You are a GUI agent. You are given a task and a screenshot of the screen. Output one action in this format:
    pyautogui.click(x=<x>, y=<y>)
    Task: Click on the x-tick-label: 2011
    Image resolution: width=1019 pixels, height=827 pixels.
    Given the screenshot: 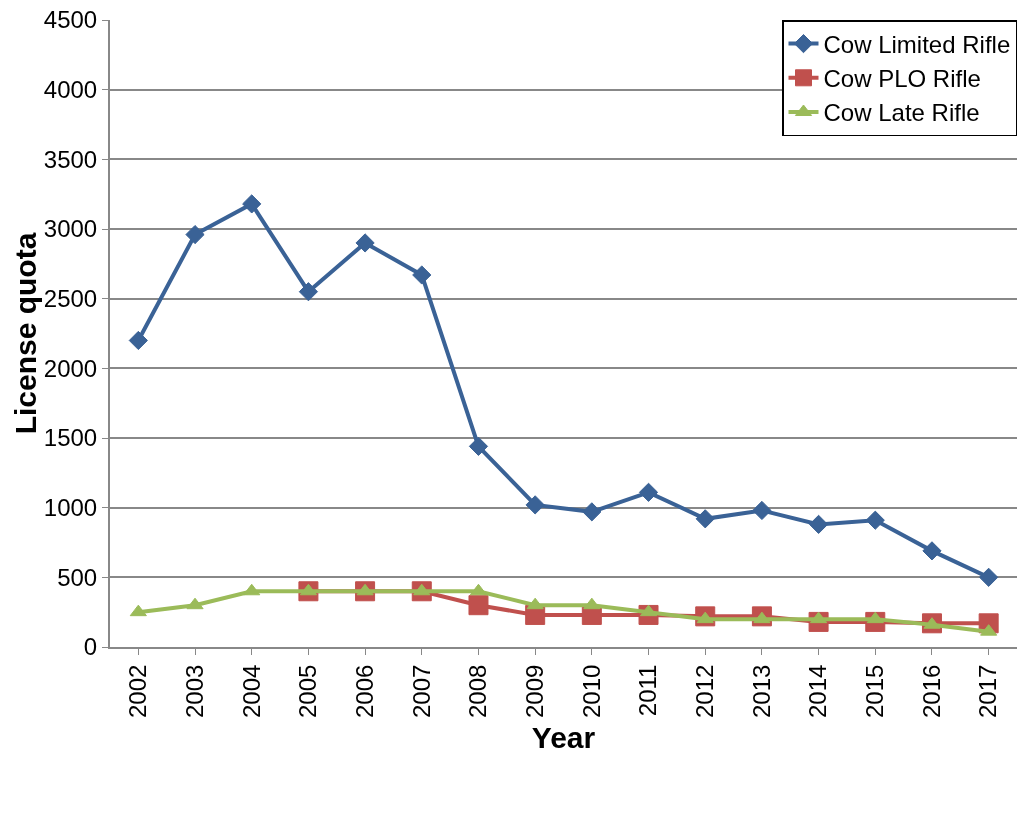 What is the action you would take?
    pyautogui.click(x=648, y=690)
    